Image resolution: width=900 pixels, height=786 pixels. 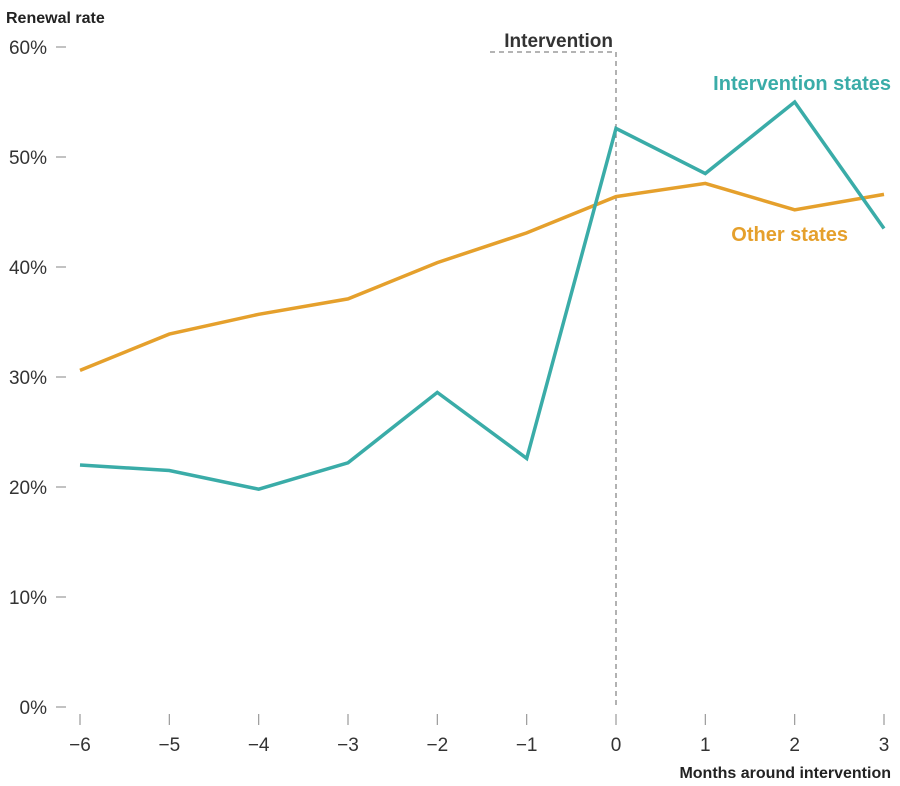 I want to click on intervention-marker: Intervention, so click(x=553, y=369).